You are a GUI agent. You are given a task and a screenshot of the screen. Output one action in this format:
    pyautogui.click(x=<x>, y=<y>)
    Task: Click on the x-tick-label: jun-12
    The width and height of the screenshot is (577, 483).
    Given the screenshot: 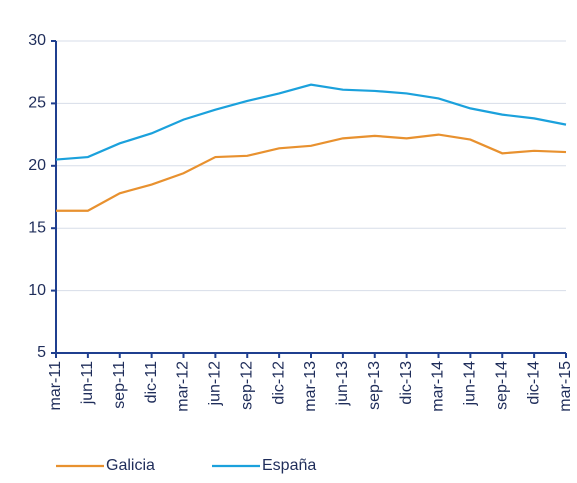 What is the action you would take?
    pyautogui.click(x=215, y=384)
    